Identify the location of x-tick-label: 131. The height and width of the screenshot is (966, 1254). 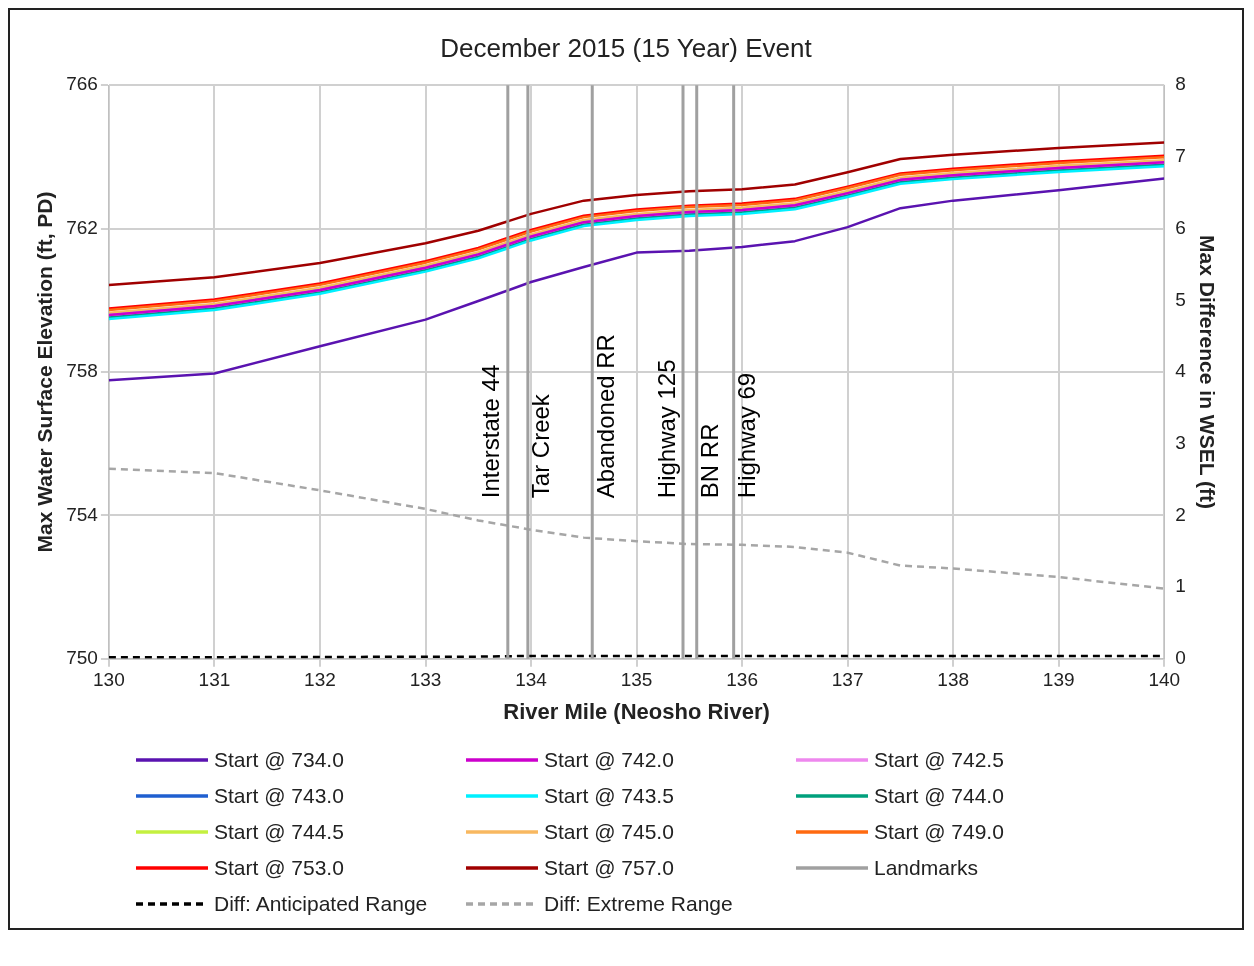
(214, 680).